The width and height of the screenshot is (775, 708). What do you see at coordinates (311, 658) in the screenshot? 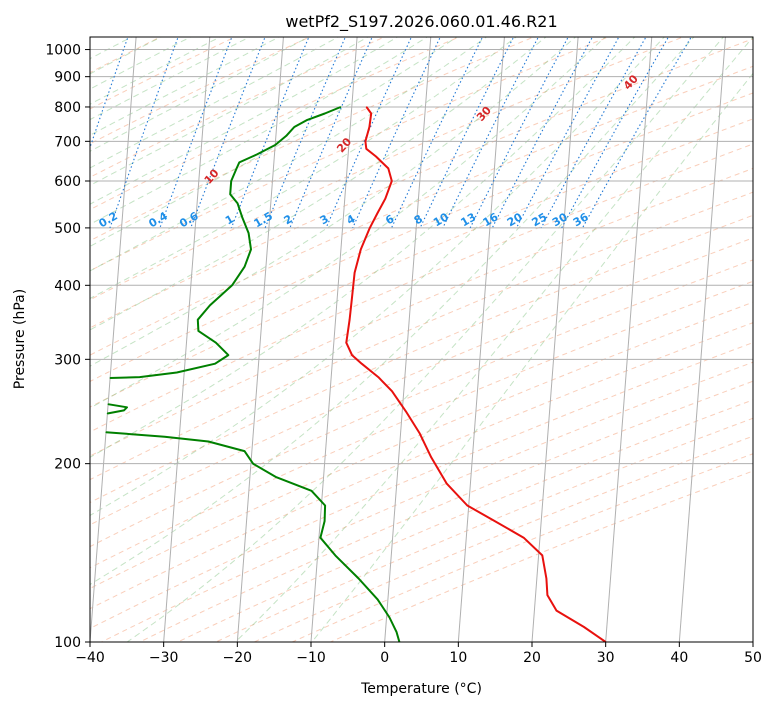
I see `x-tick-label: −10` at bounding box center [311, 658].